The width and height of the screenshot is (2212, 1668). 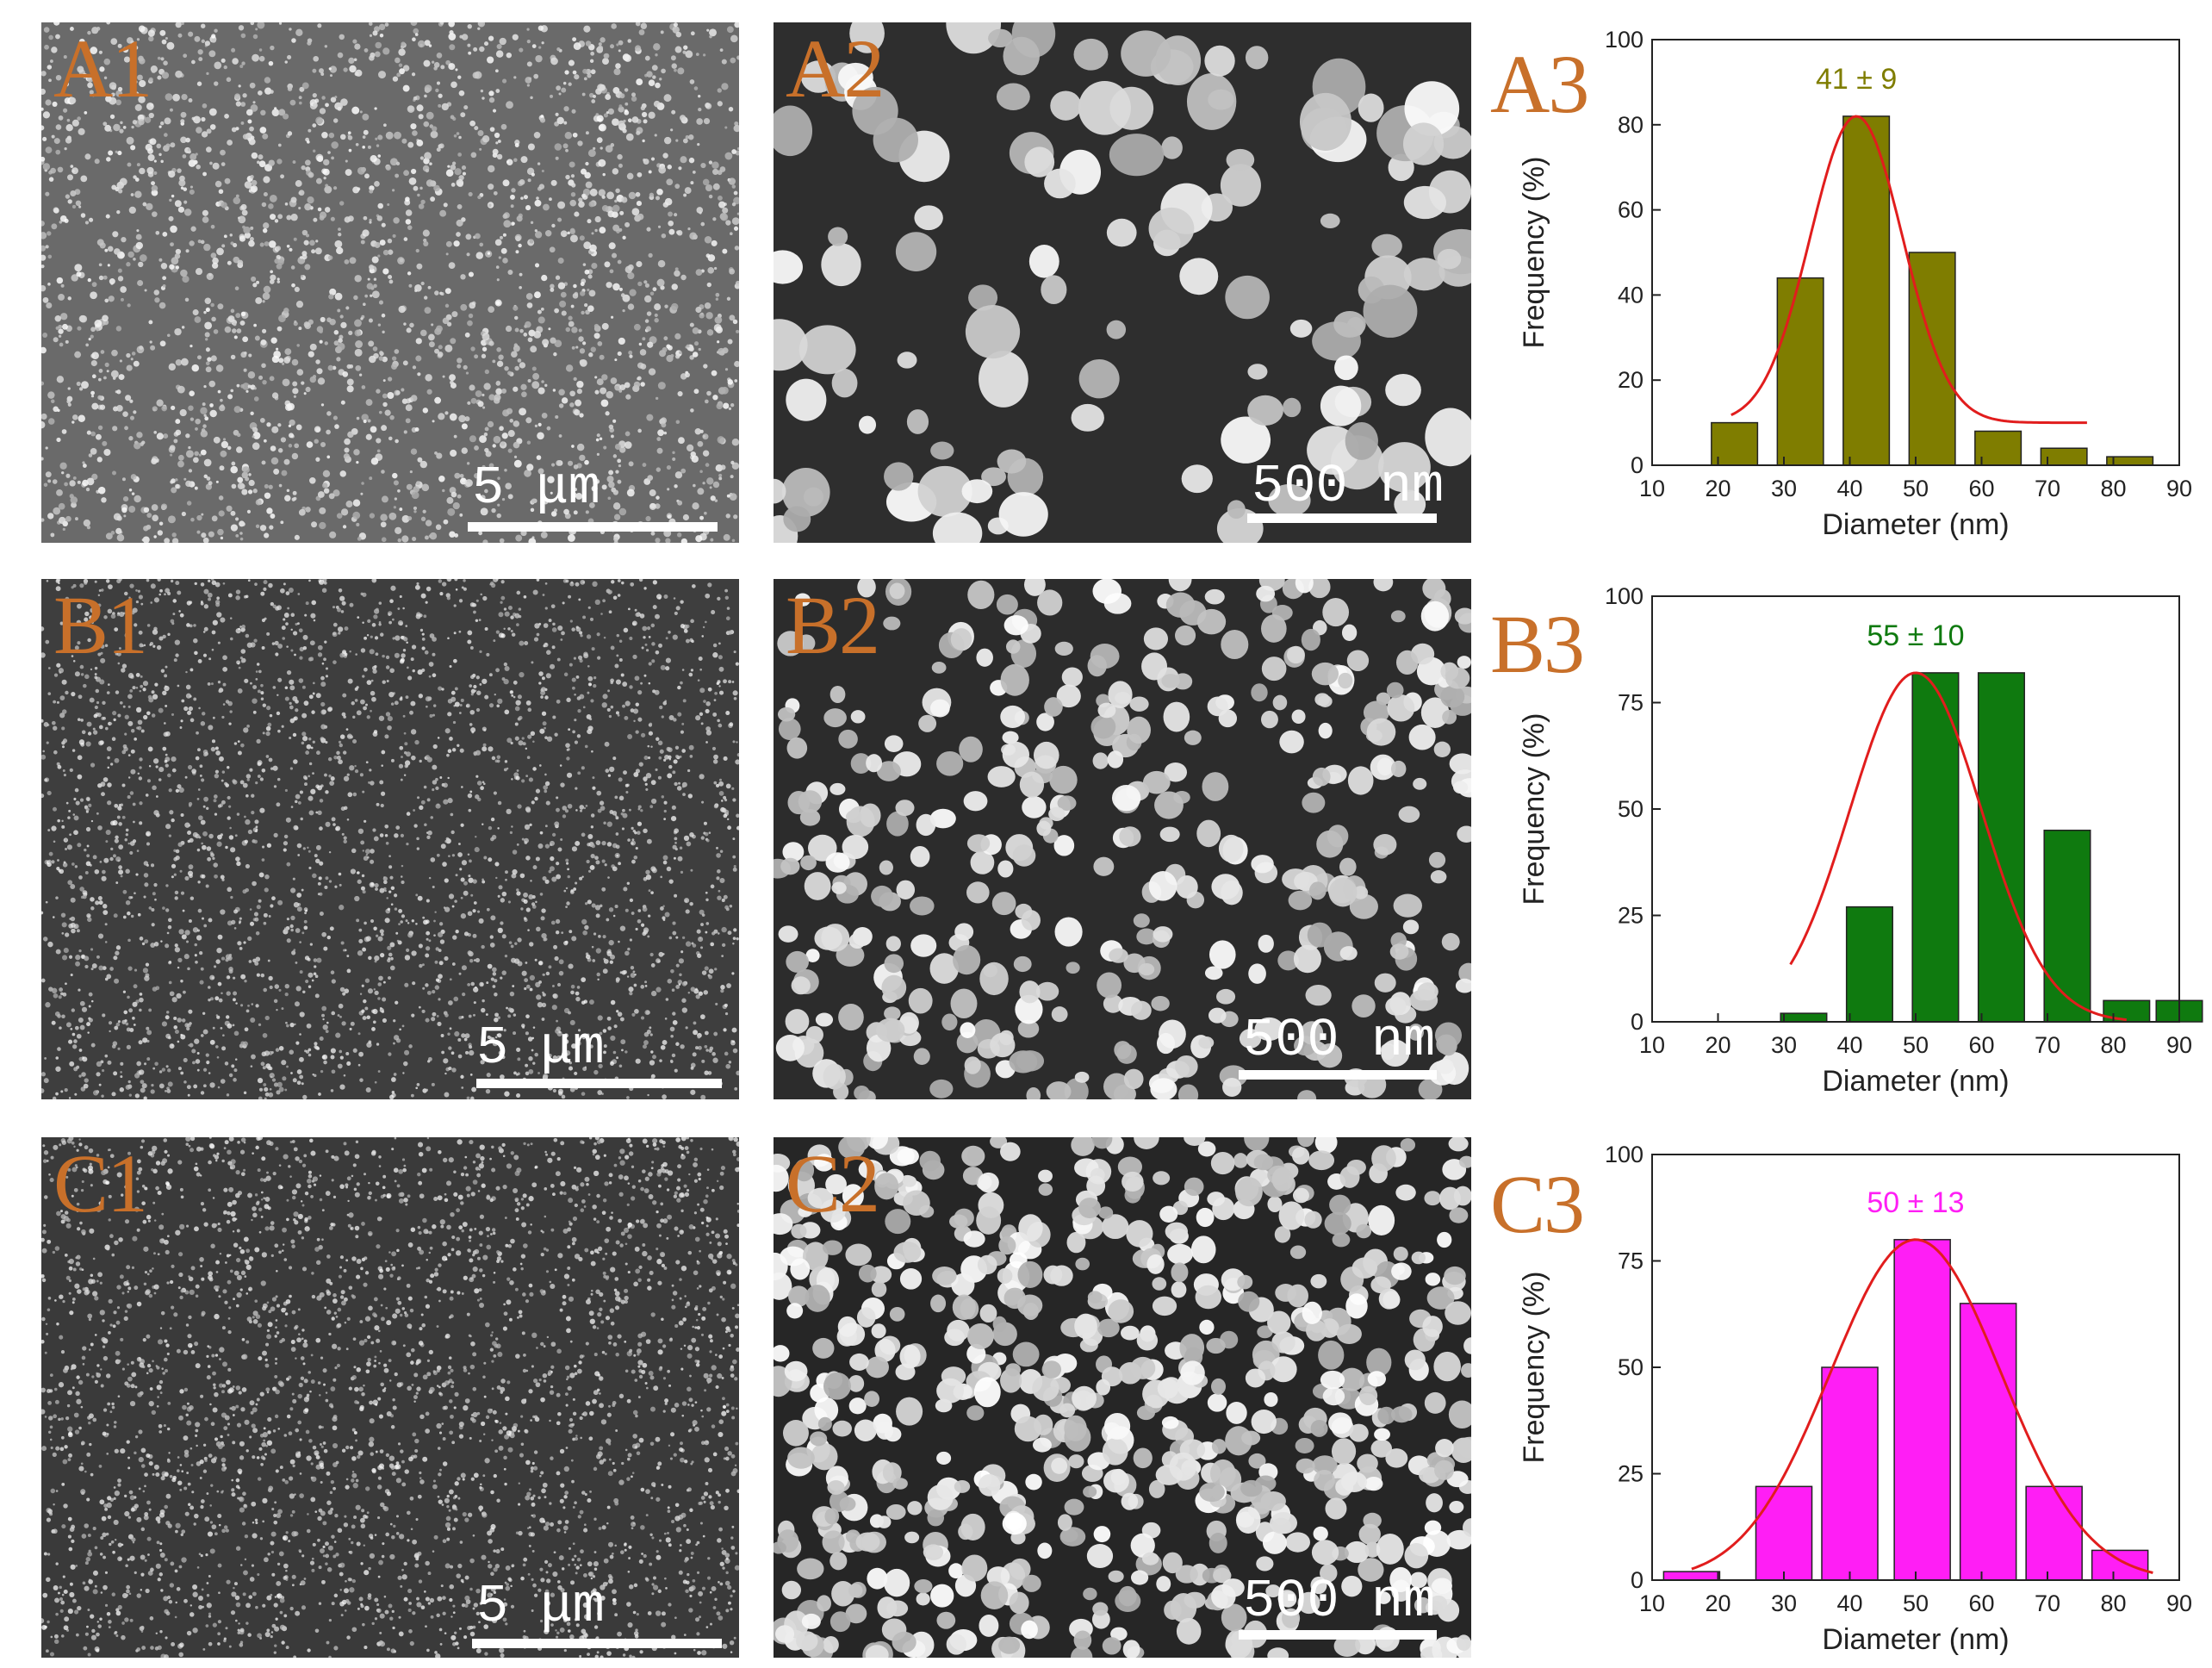 What do you see at coordinates (1537, 644) in the screenshot?
I see `panel-label-b3: B3` at bounding box center [1537, 644].